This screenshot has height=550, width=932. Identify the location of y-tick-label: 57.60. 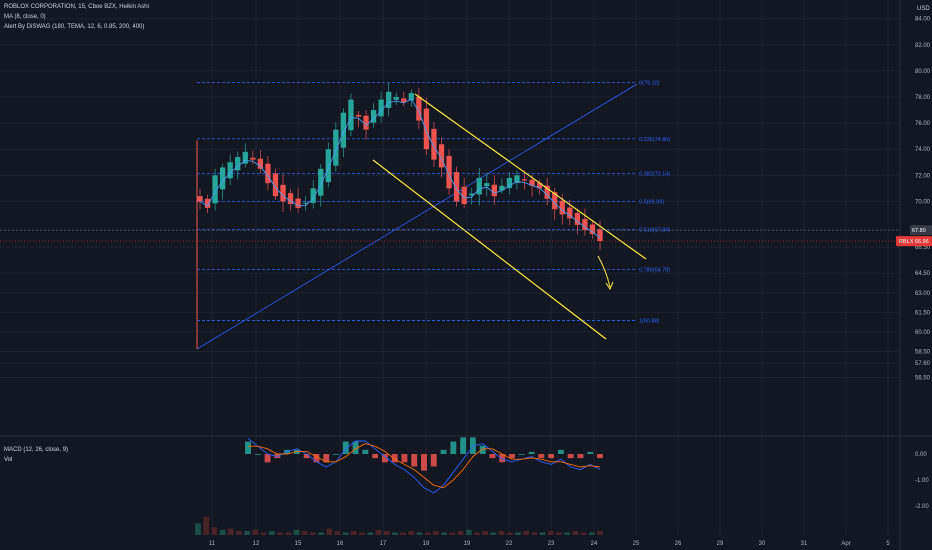
(923, 364).